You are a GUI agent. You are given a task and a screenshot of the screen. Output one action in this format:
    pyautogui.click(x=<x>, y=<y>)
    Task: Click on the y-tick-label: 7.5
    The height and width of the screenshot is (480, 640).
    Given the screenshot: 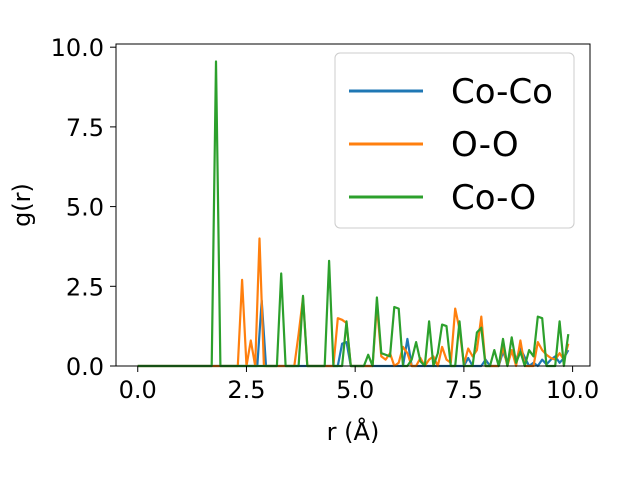 What is the action you would take?
    pyautogui.click(x=85, y=128)
    